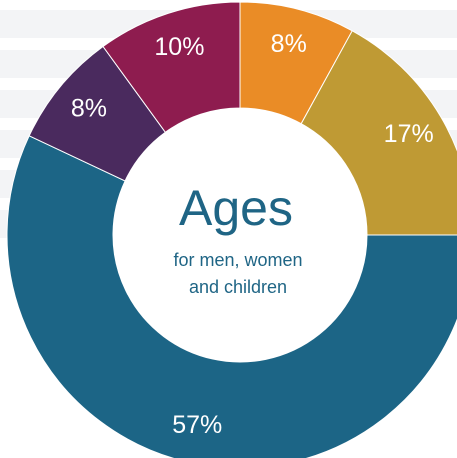 Image resolution: width=457 pixels, height=458 pixels. I want to click on chart-subtitle-line-2: and children, so click(238, 287).